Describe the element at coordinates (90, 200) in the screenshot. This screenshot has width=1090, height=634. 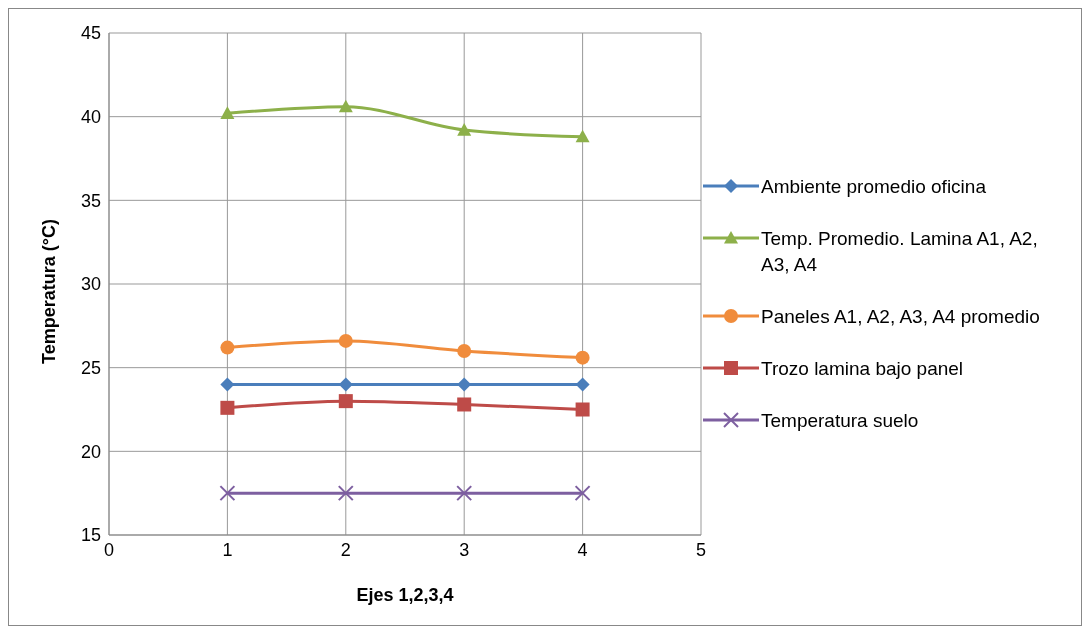
I see `y-tick-label: 35` at that location.